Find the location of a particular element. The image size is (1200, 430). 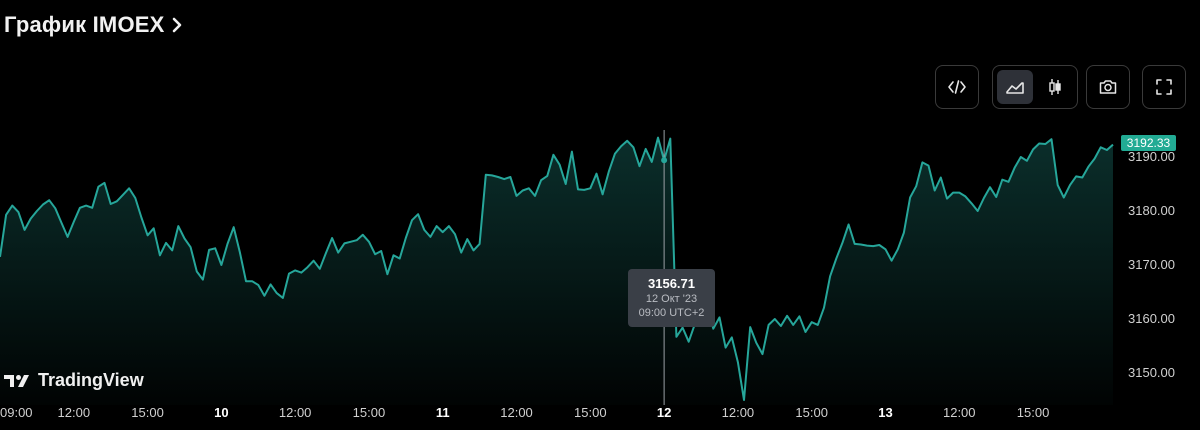

area-chart-button is located at coordinates (1015, 87).